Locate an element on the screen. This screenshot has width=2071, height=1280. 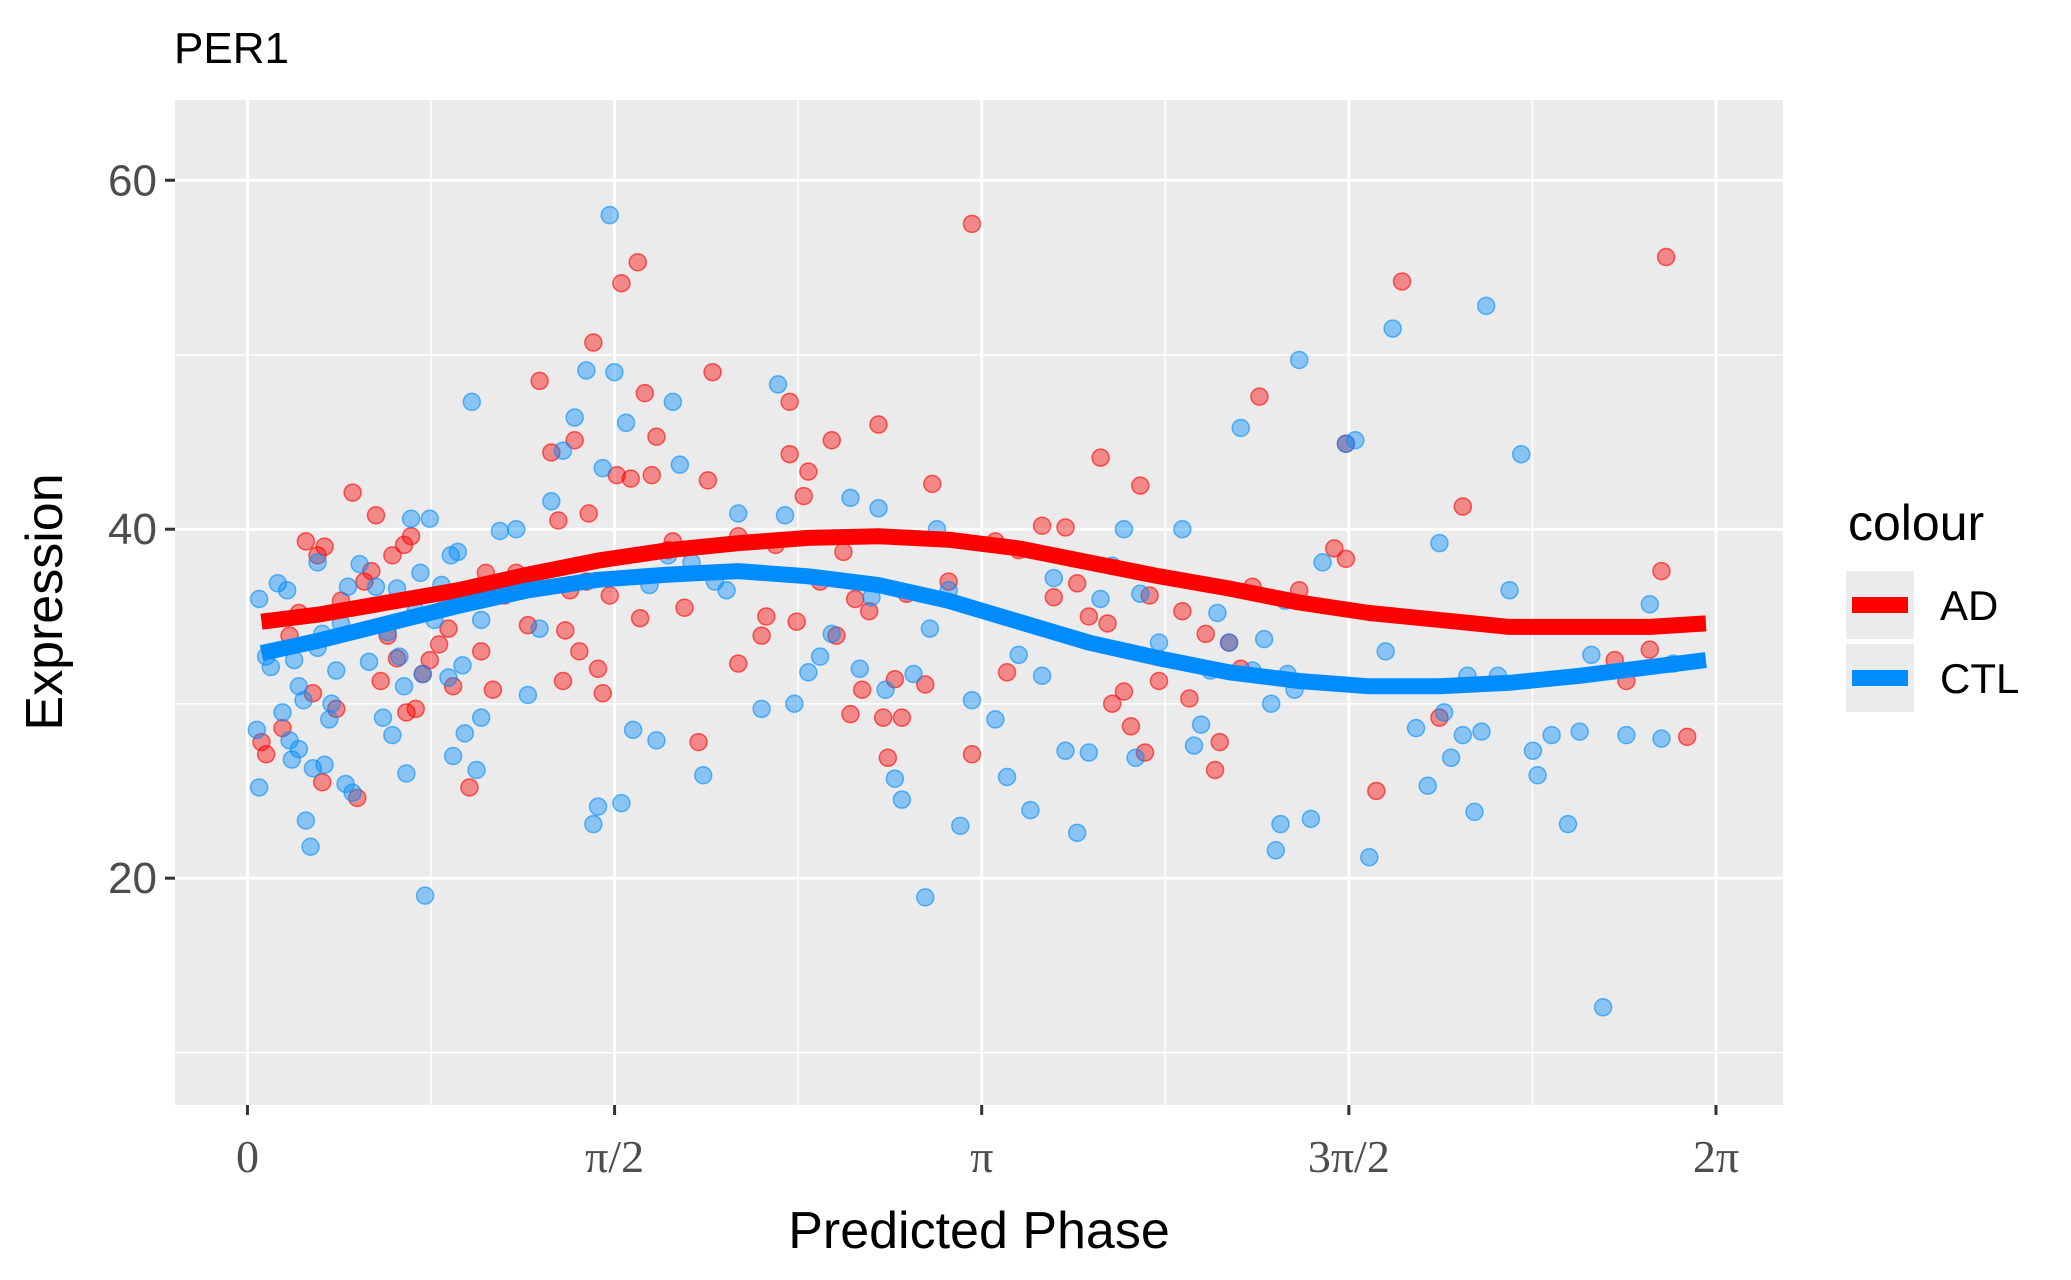
x-tick-label: 2π is located at coordinates (1716, 1156).